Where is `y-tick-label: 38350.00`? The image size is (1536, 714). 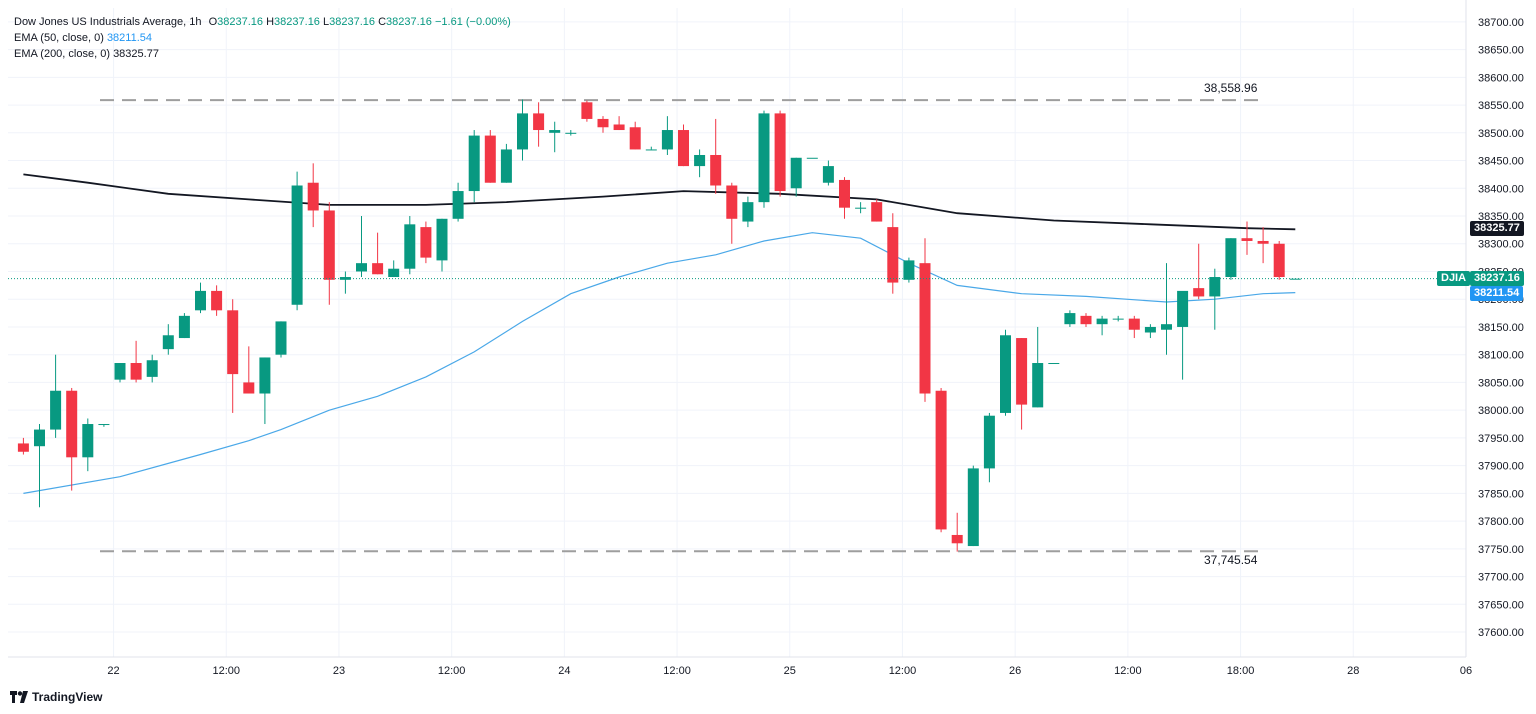 y-tick-label: 38350.00 is located at coordinates (1501, 217).